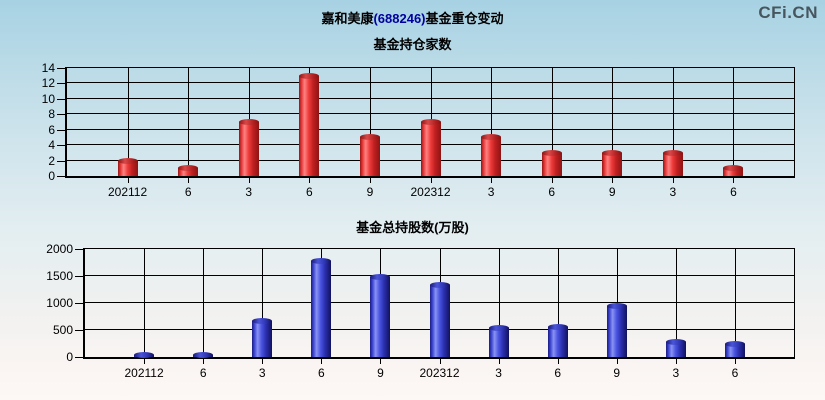 The image size is (825, 400). Describe the element at coordinates (51, 114) in the screenshot. I see `y-axis-label: 8` at that location.